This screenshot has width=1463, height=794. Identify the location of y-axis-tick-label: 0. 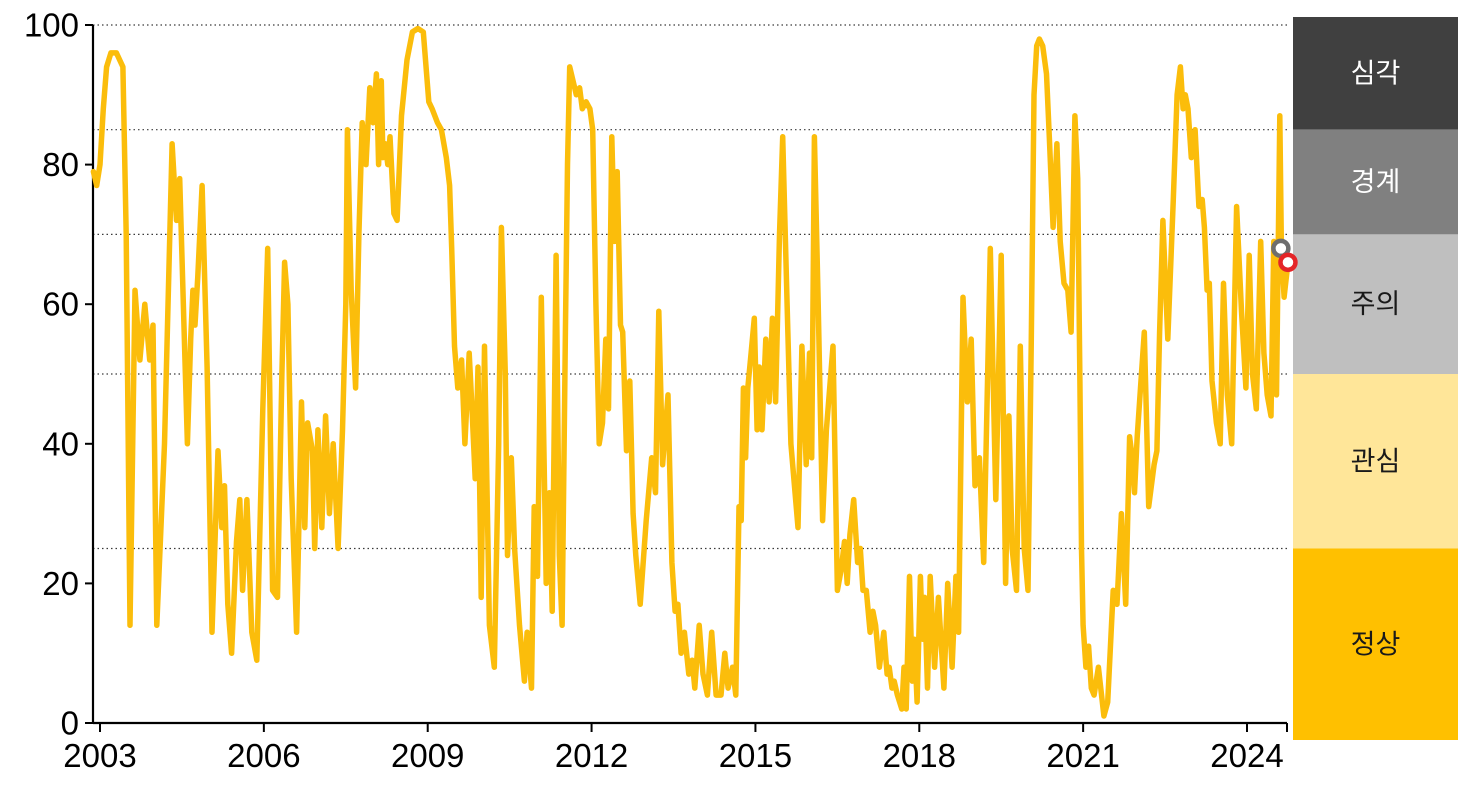
(70, 723).